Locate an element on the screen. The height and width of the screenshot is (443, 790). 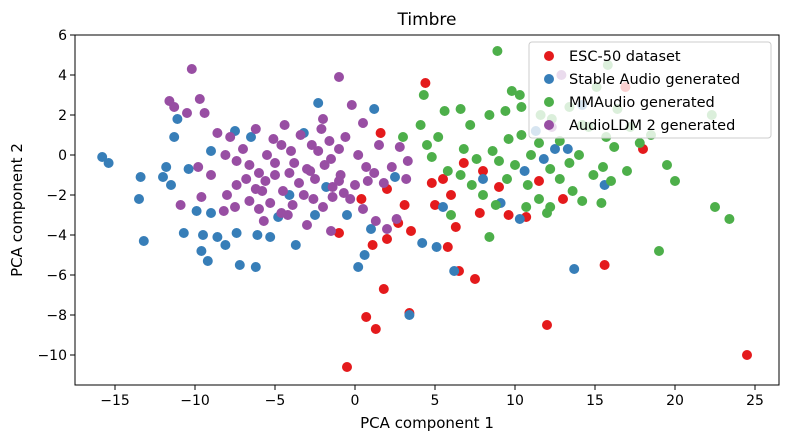
y-tick-label: −10 is located at coordinates (52, 356).